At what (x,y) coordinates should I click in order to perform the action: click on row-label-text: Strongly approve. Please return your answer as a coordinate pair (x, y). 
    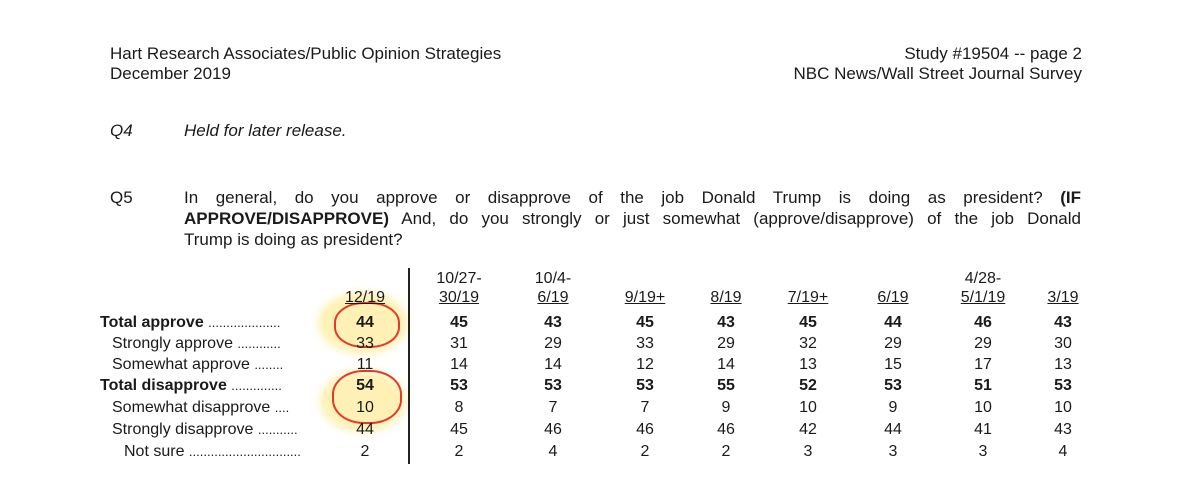
    Looking at the image, I should click on (175, 343).